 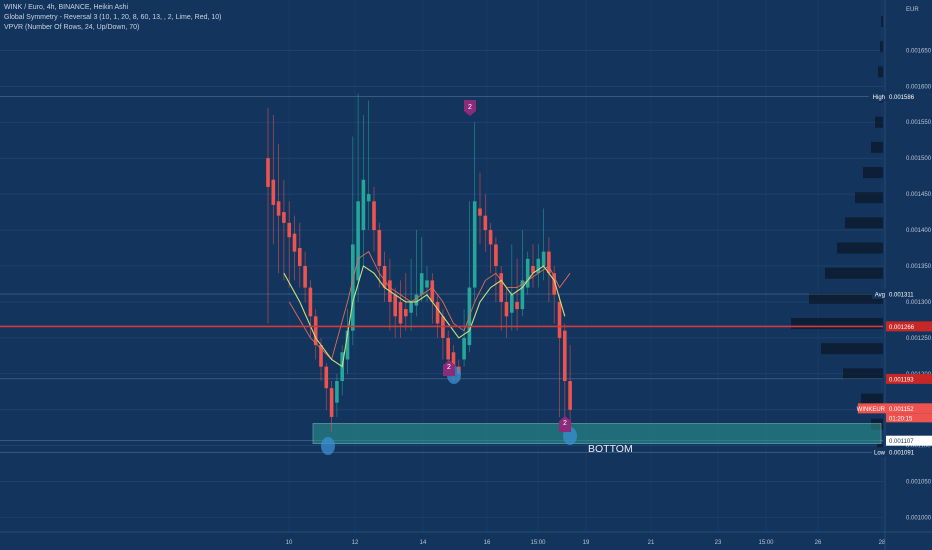 I want to click on currency-label: EUR, so click(x=912, y=10).